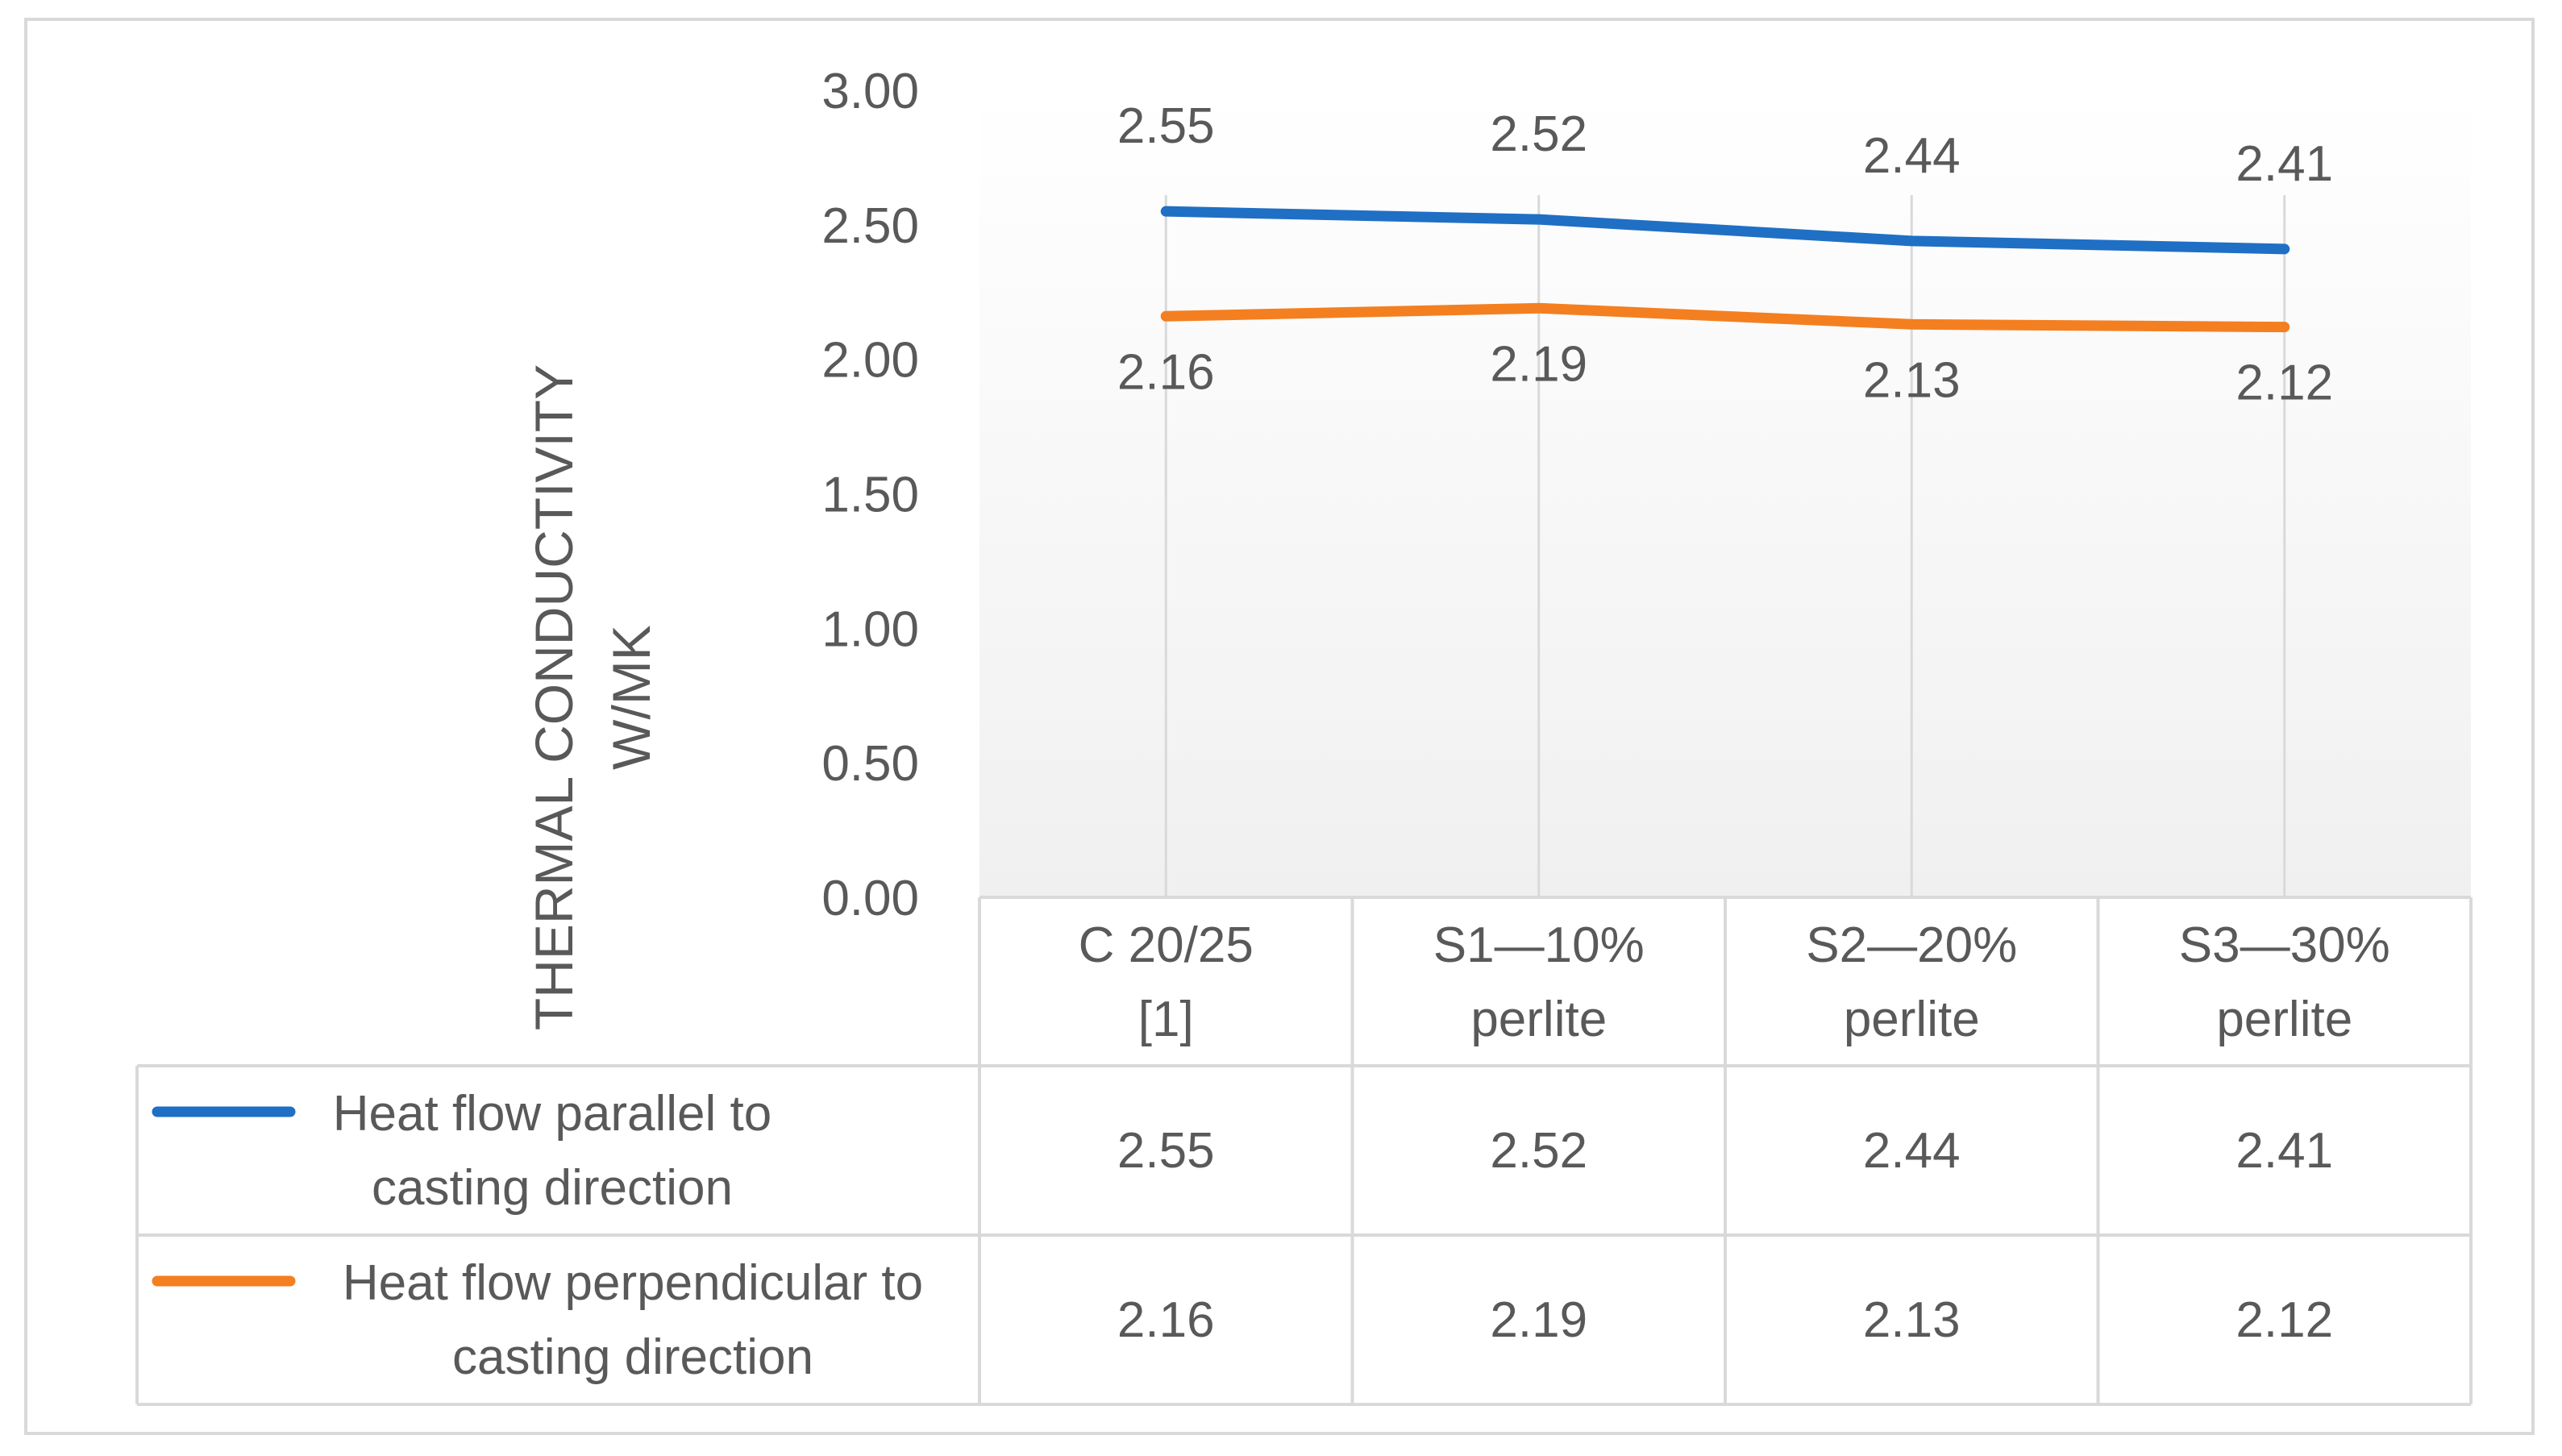 The height and width of the screenshot is (1456, 2562). I want to click on table-cell-value: 2.19, so click(1539, 1320).